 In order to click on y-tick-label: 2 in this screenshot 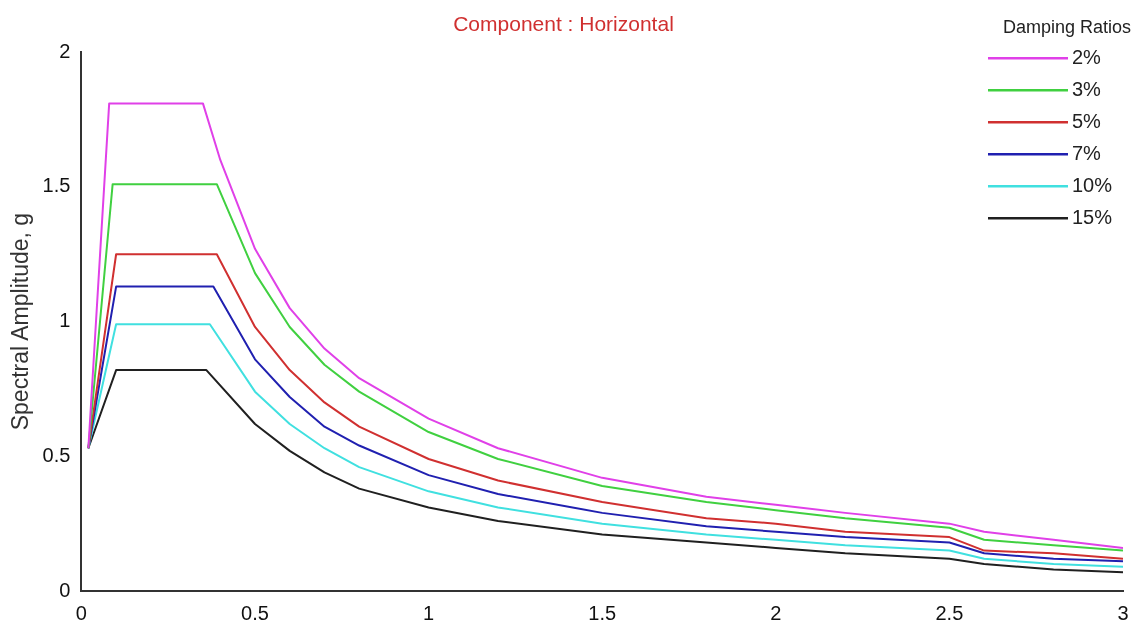, I will do `click(65, 50)`.